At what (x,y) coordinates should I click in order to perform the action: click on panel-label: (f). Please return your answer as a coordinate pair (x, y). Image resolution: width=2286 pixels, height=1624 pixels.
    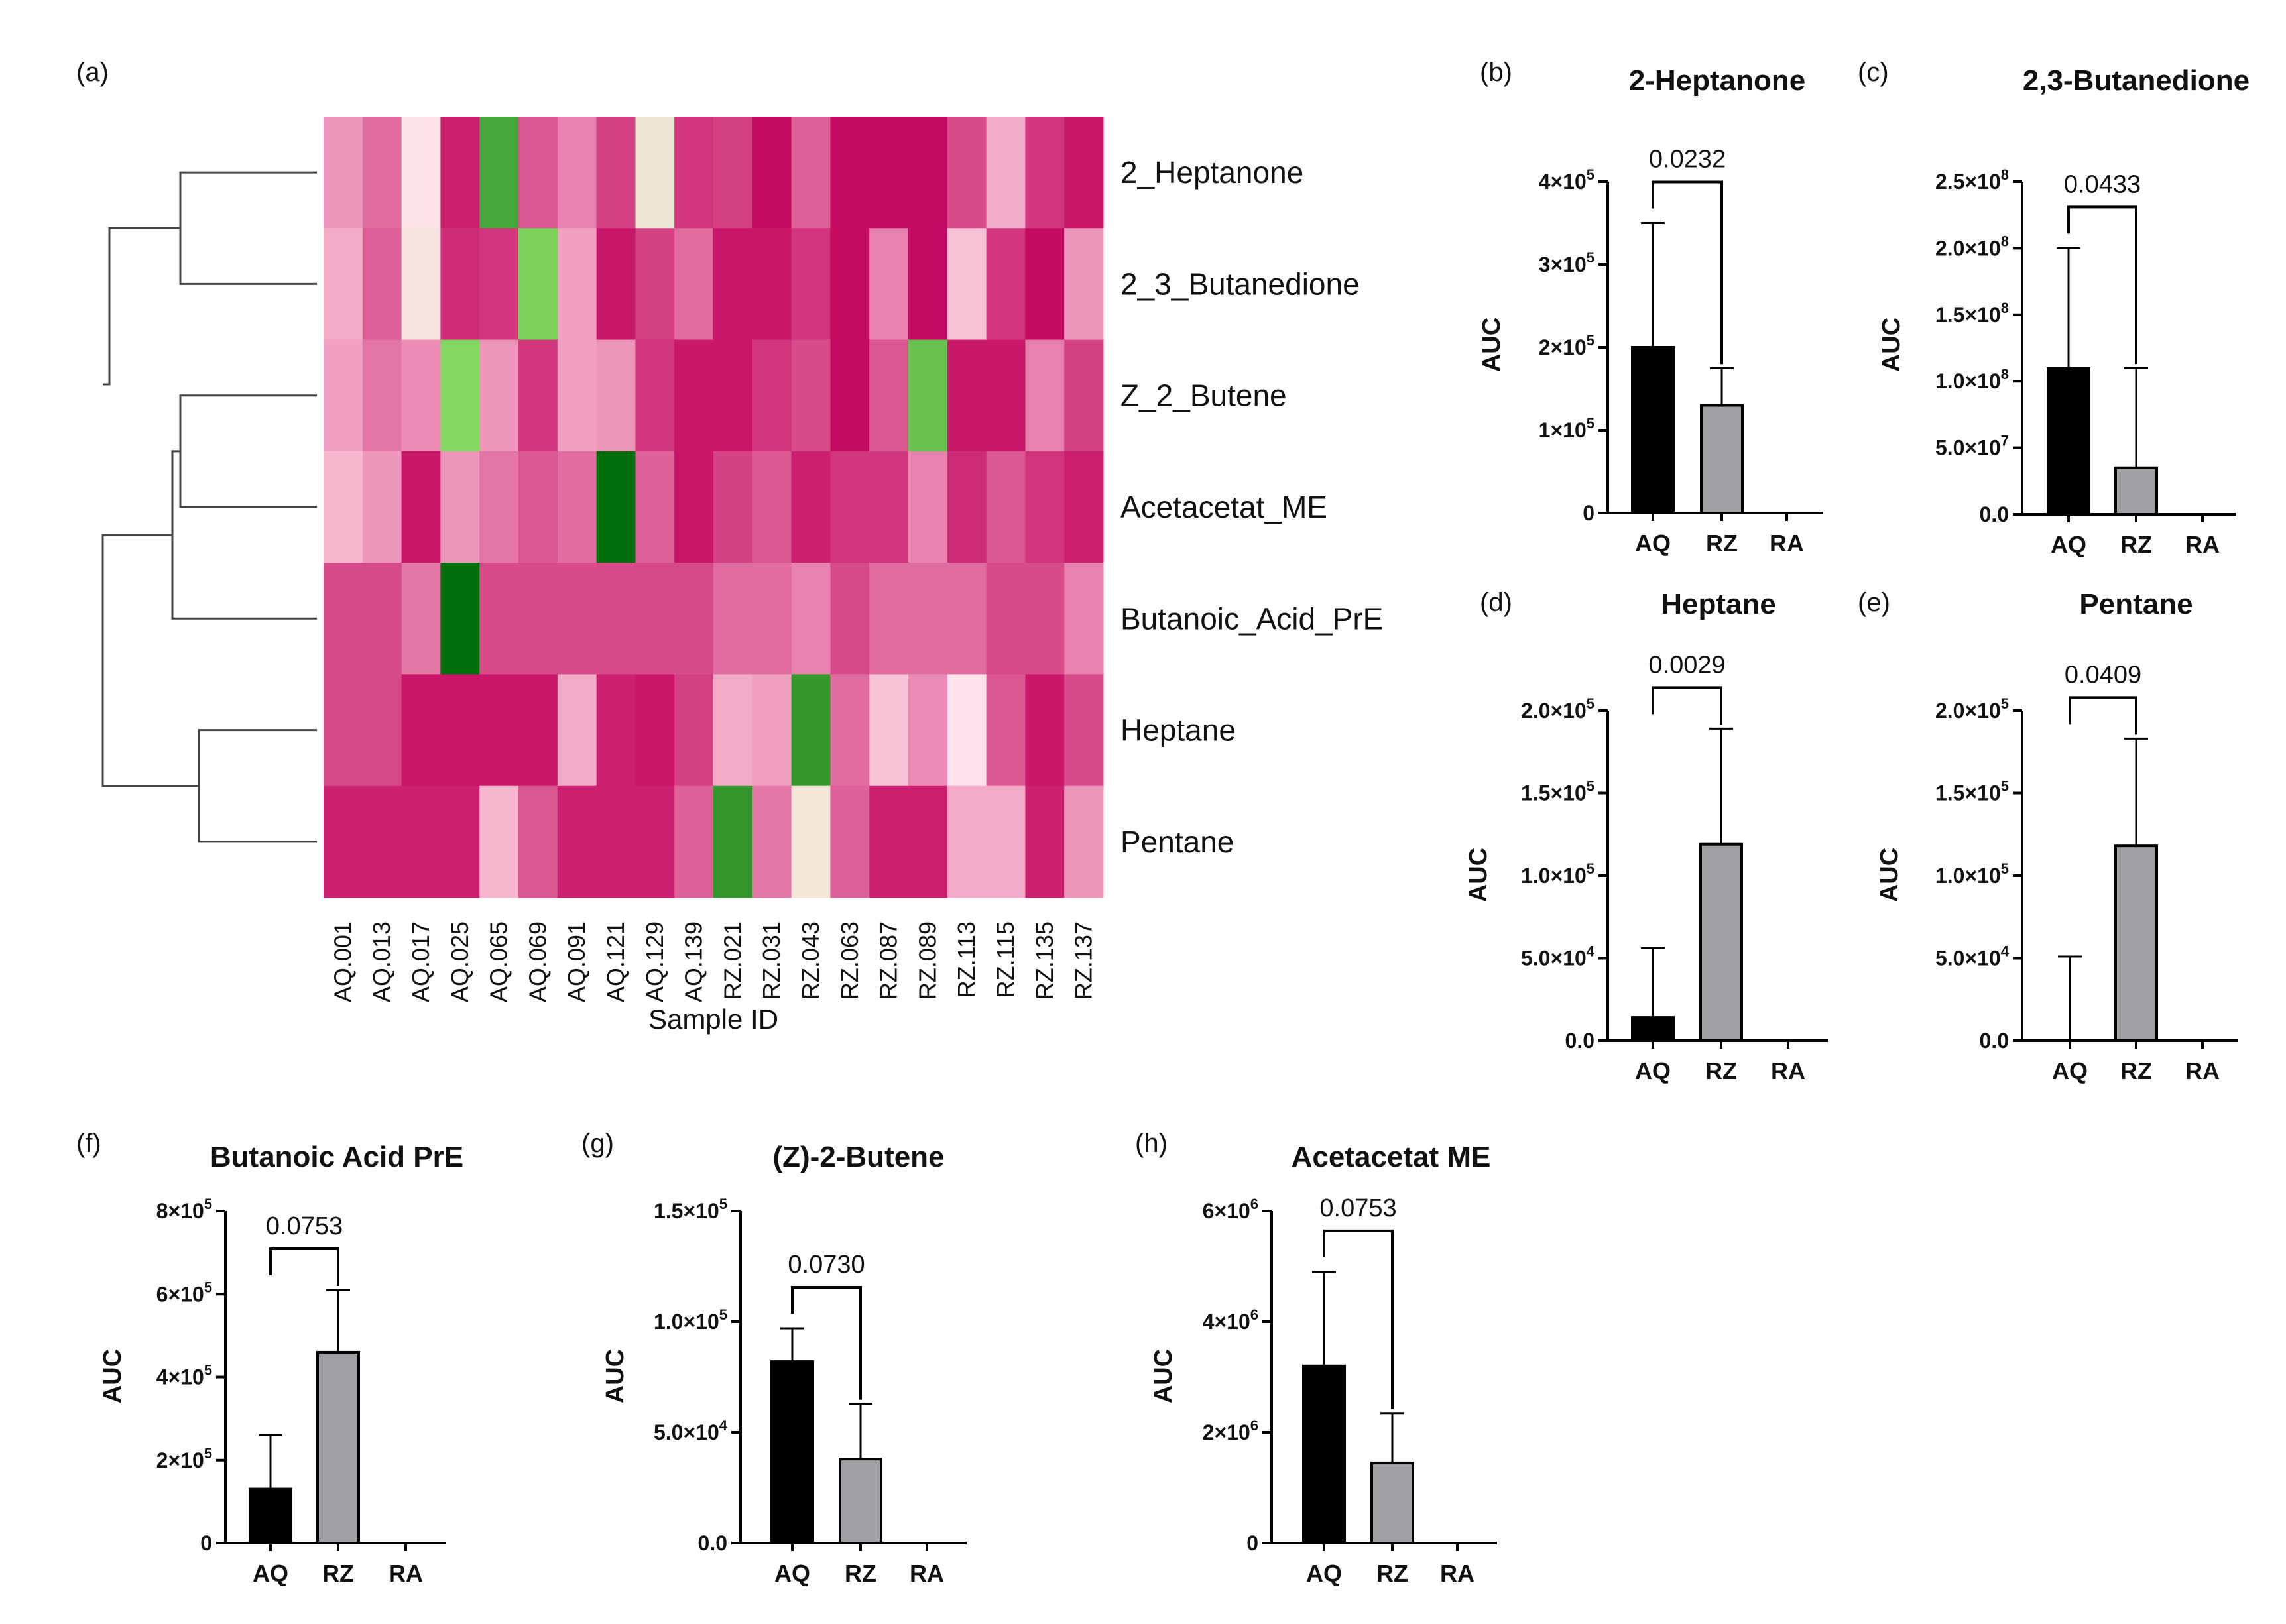
    Looking at the image, I should click on (88, 1143).